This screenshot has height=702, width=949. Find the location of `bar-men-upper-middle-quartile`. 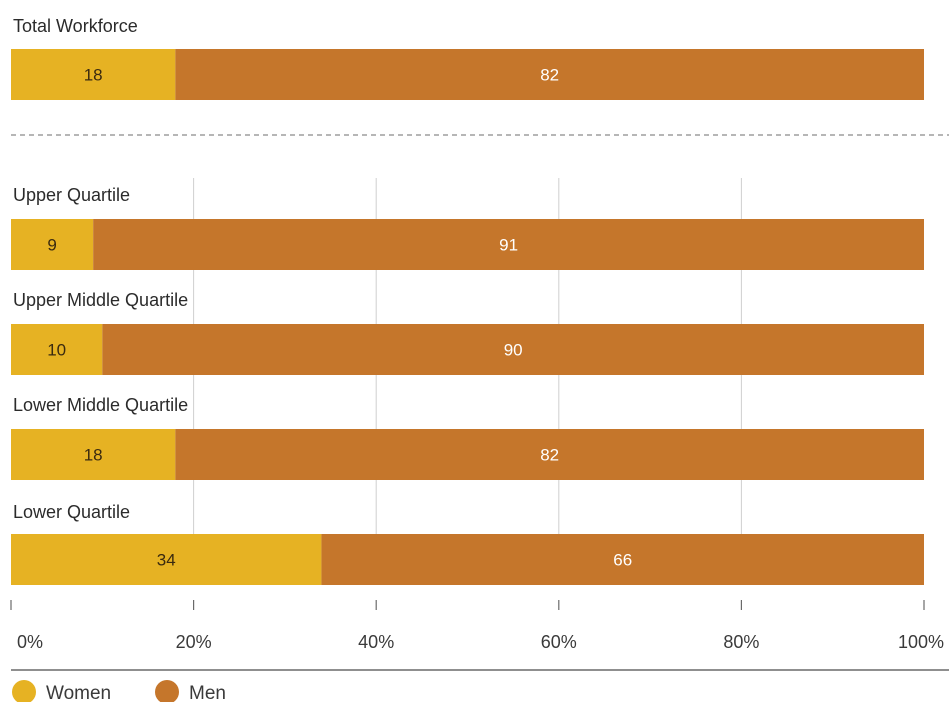

bar-men-upper-middle-quartile is located at coordinates (513, 349).